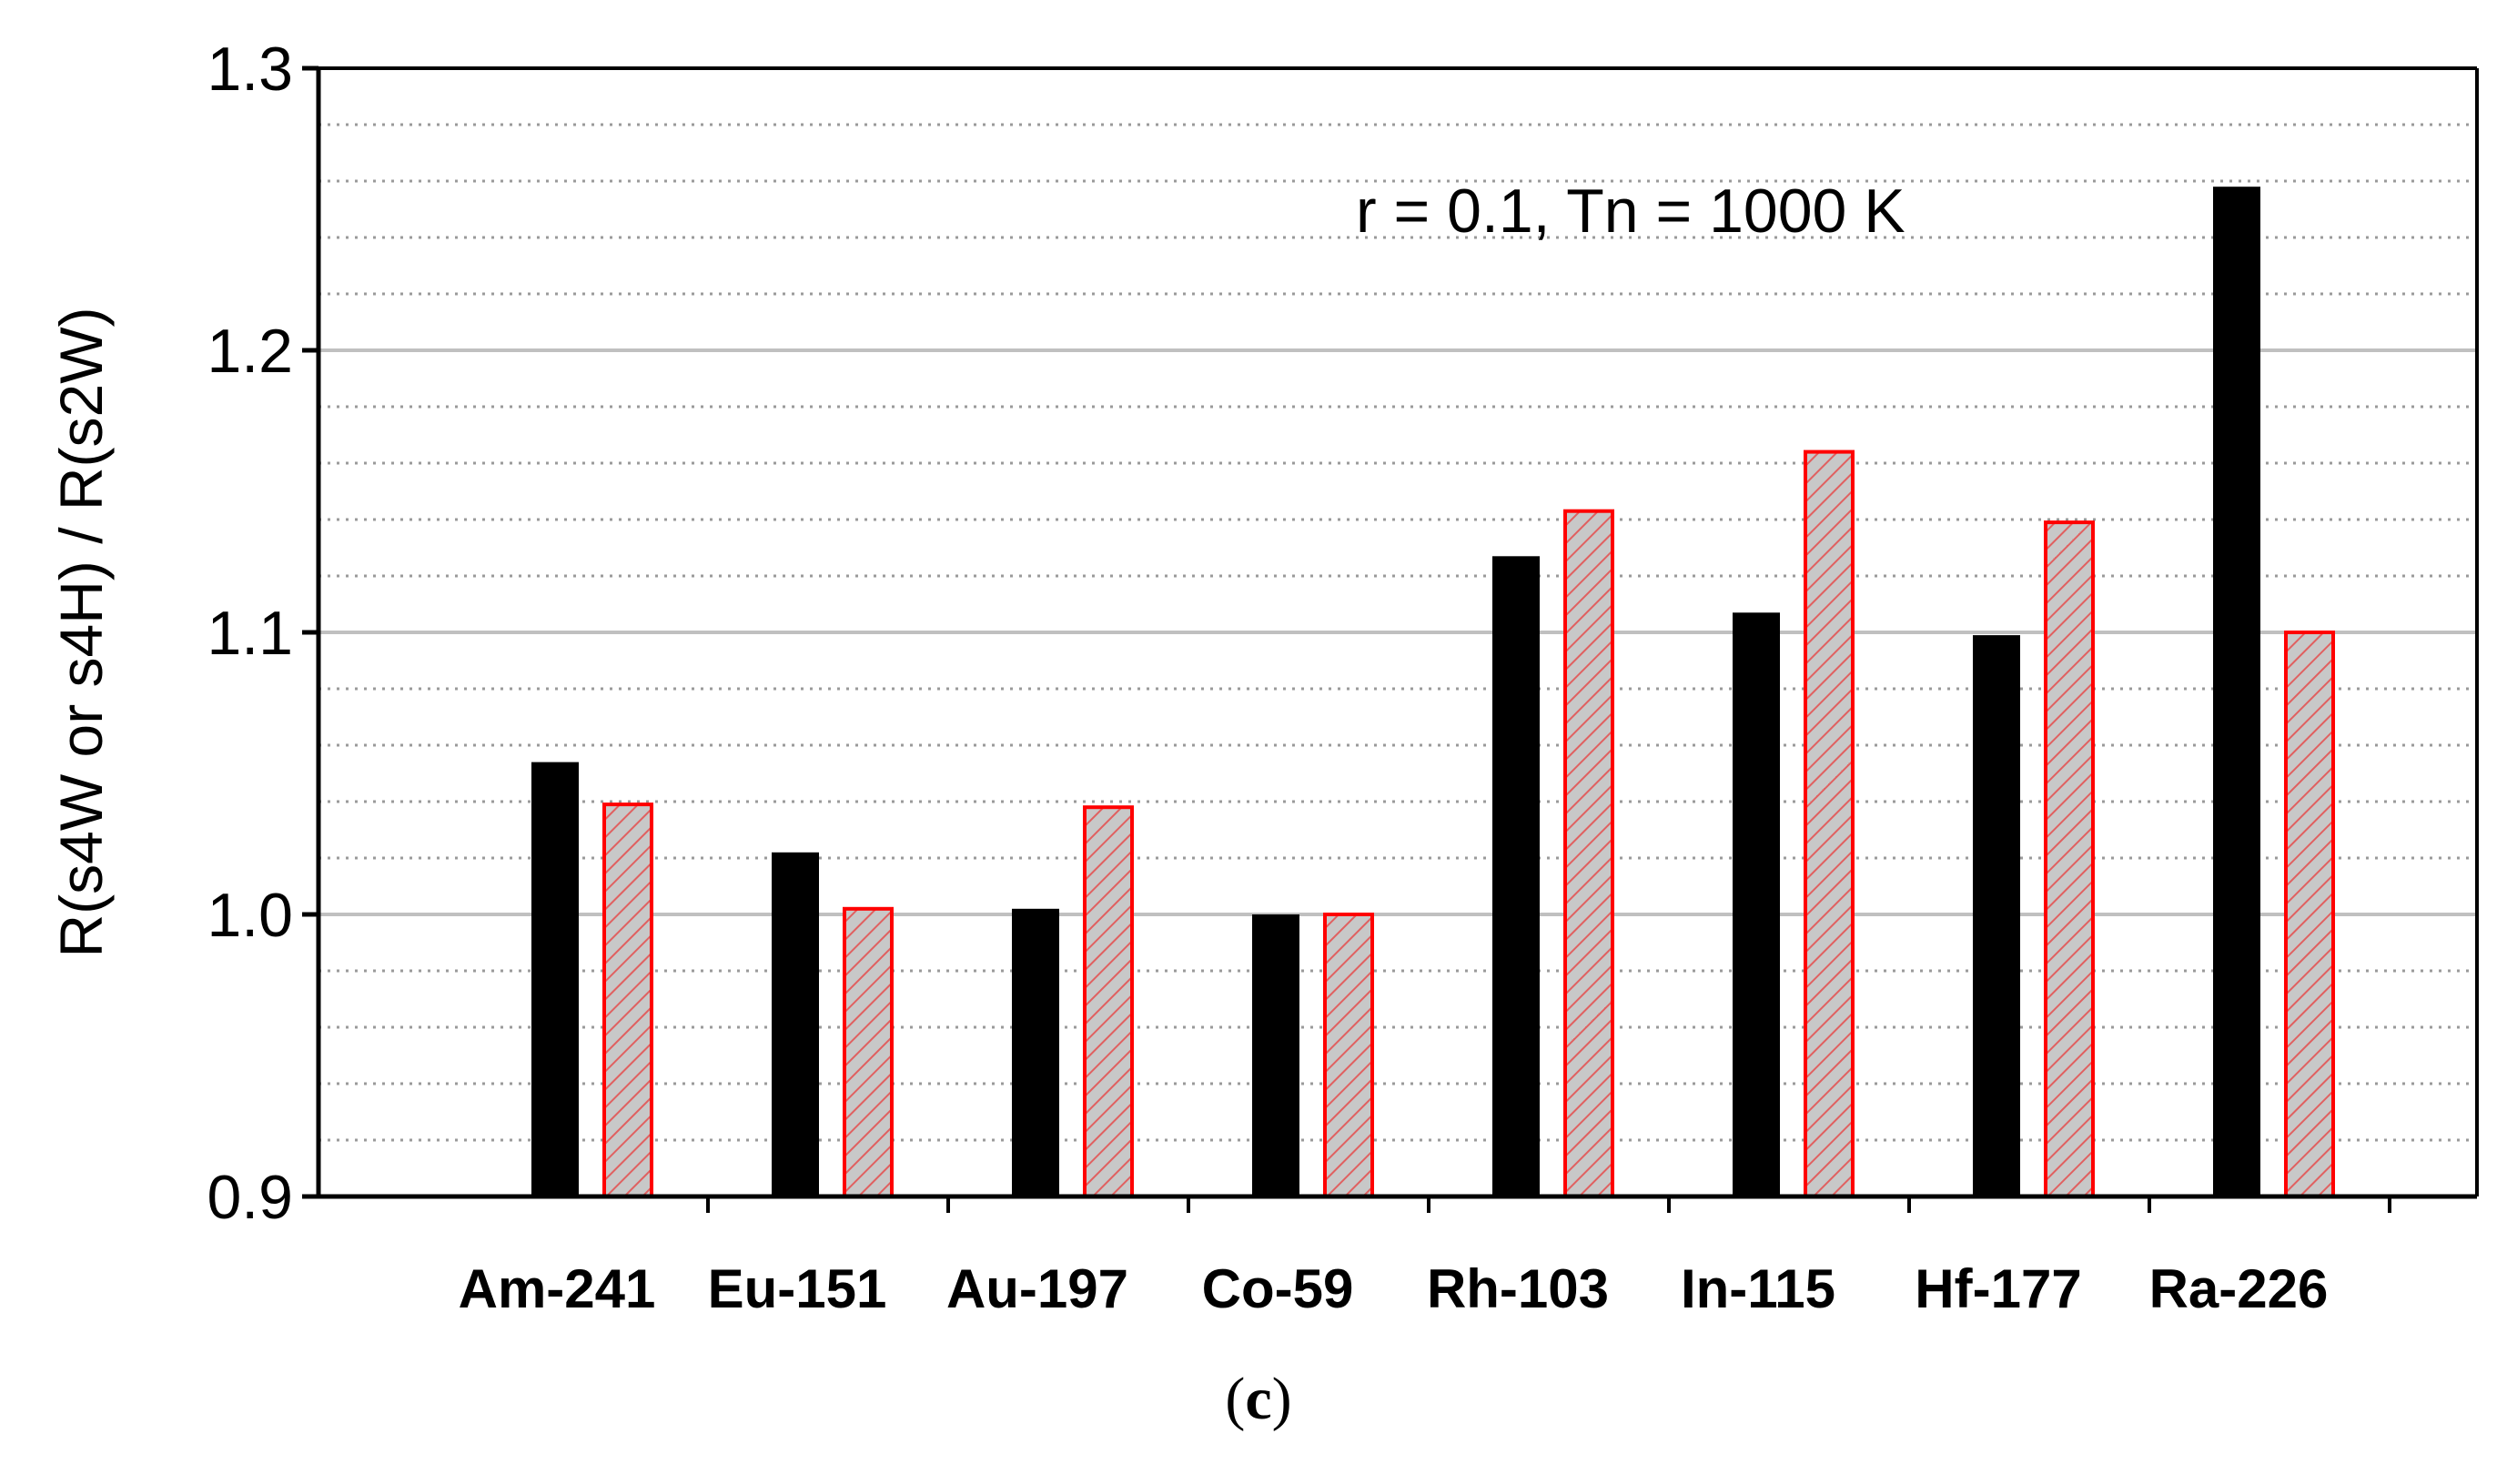 This screenshot has height=1484, width=2517. I want to click on y-tick-label: 1.2, so click(250, 351).